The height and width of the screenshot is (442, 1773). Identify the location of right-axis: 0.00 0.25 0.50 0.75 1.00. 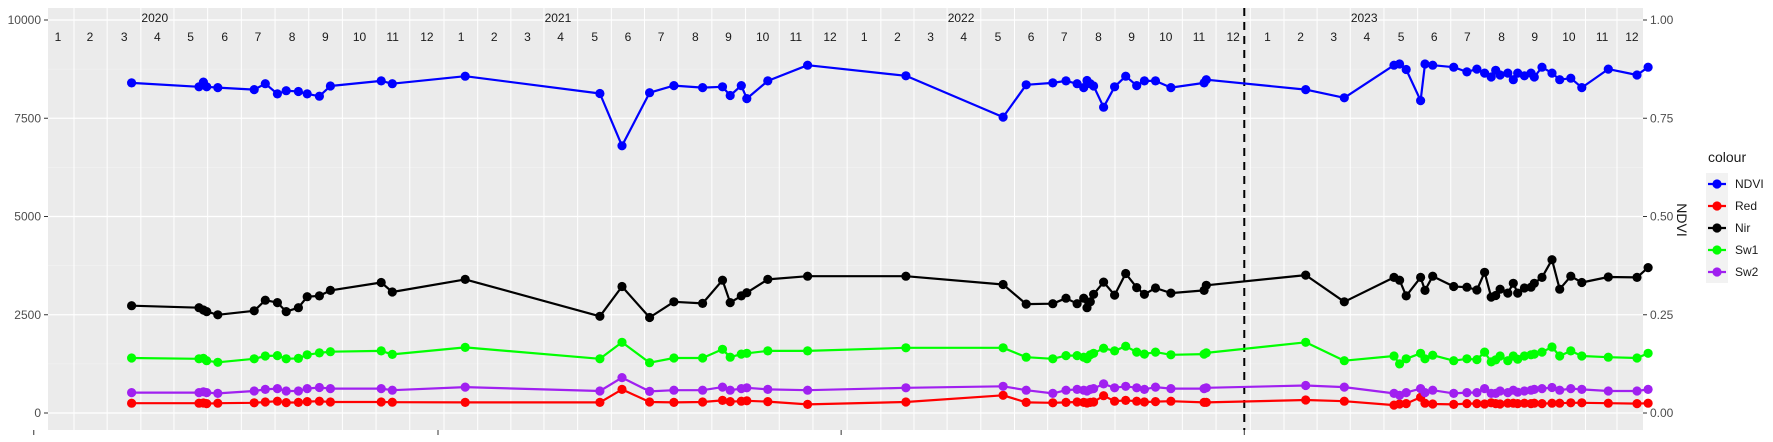
(1658, 216).